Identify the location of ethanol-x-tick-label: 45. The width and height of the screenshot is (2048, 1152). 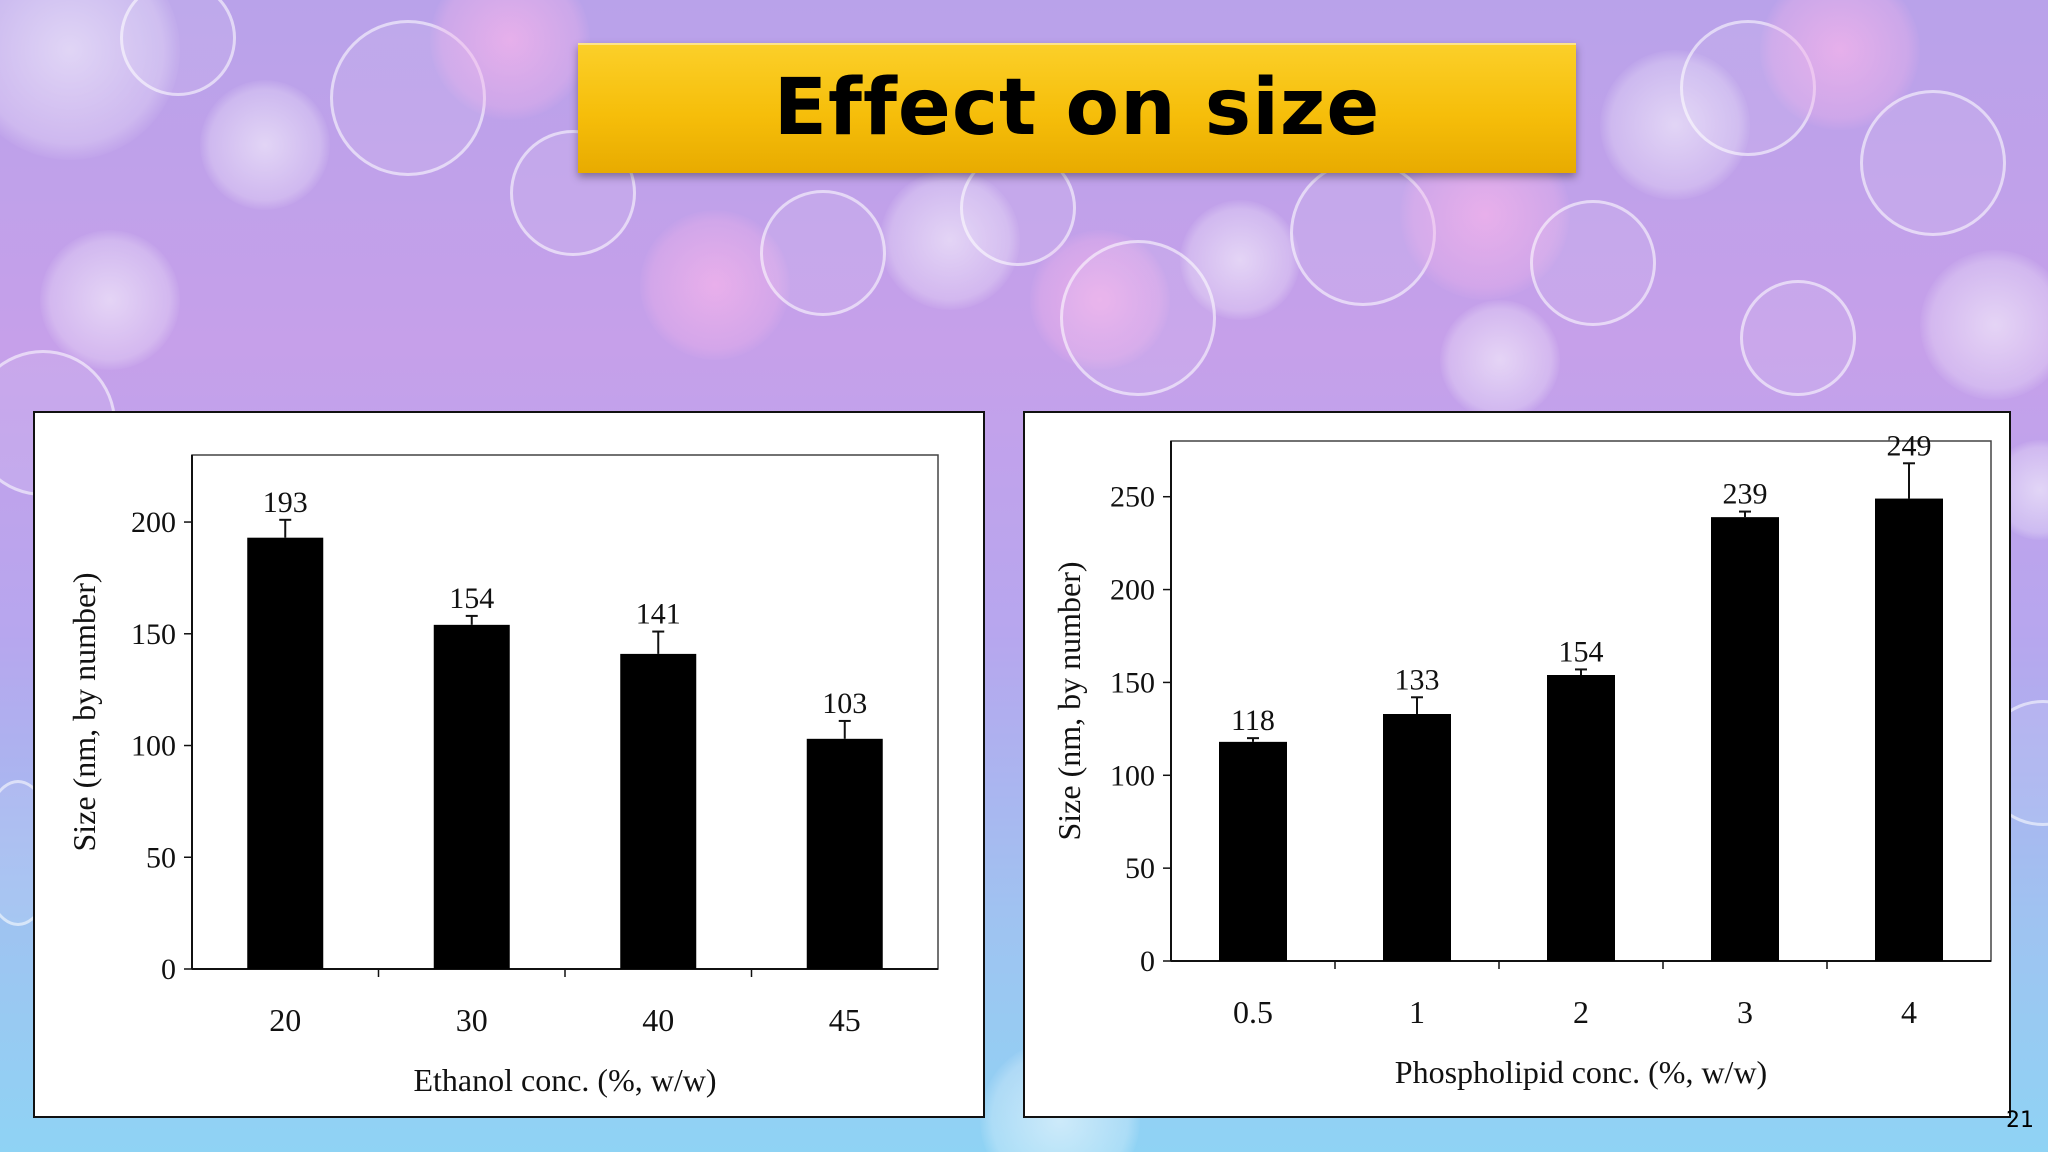
(845, 1020).